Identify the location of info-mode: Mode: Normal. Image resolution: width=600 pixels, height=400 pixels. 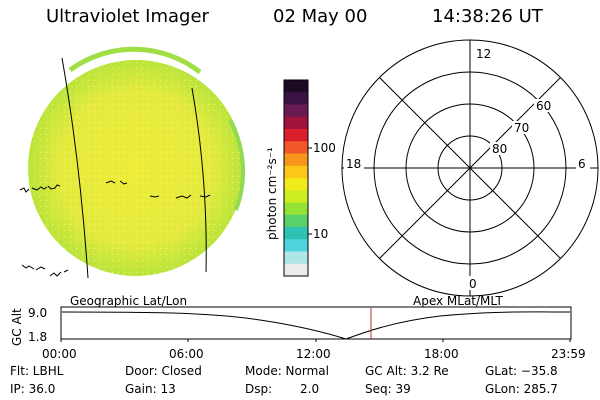
(287, 371).